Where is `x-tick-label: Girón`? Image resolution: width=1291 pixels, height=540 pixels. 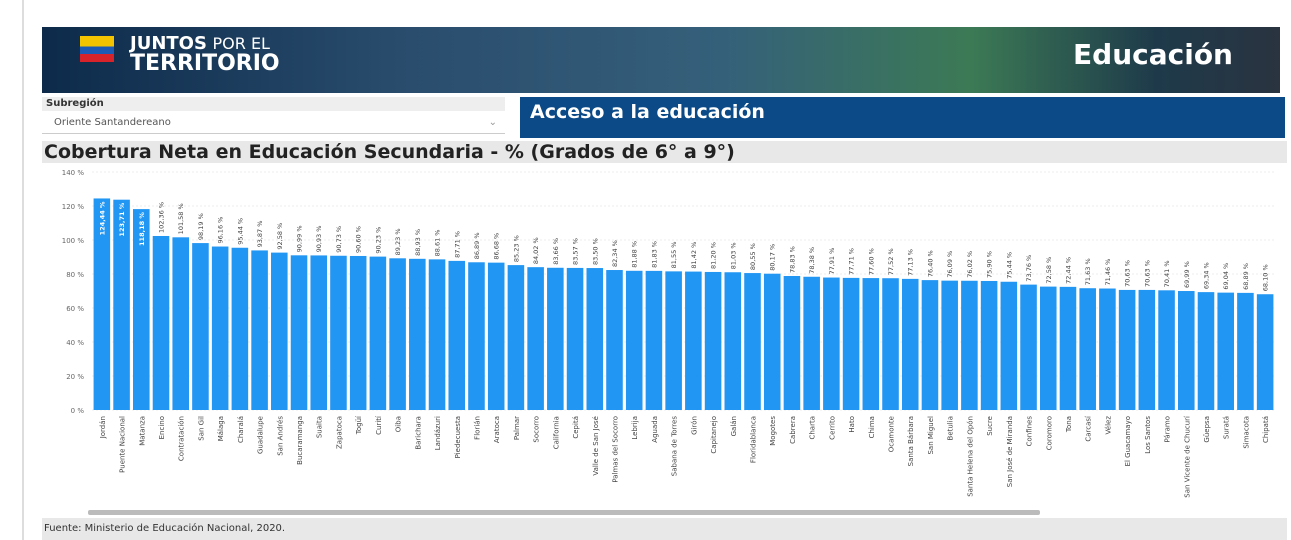 x-tick-label: Girón is located at coordinates (694, 425).